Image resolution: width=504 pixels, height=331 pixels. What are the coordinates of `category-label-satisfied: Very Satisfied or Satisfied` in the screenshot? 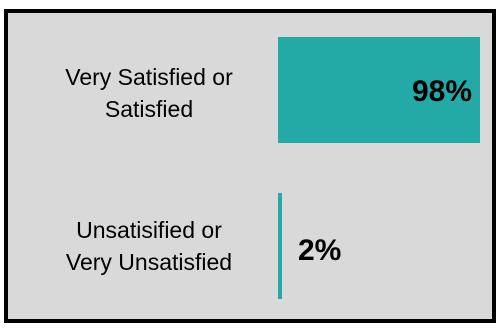 It's located at (149, 93).